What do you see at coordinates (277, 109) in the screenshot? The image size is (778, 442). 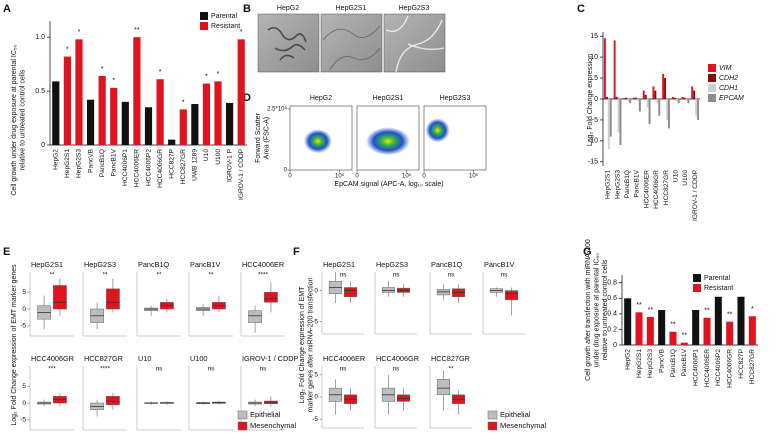 I see `y-tick-label: 2.5*10⁵` at bounding box center [277, 109].